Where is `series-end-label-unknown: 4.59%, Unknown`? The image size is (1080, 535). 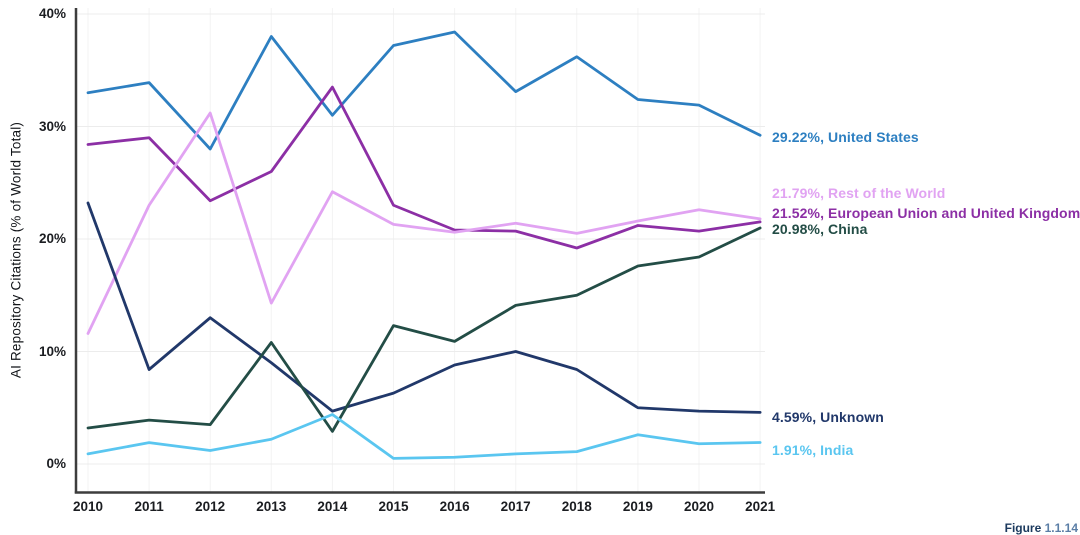 series-end-label-unknown: 4.59%, Unknown is located at coordinates (828, 417).